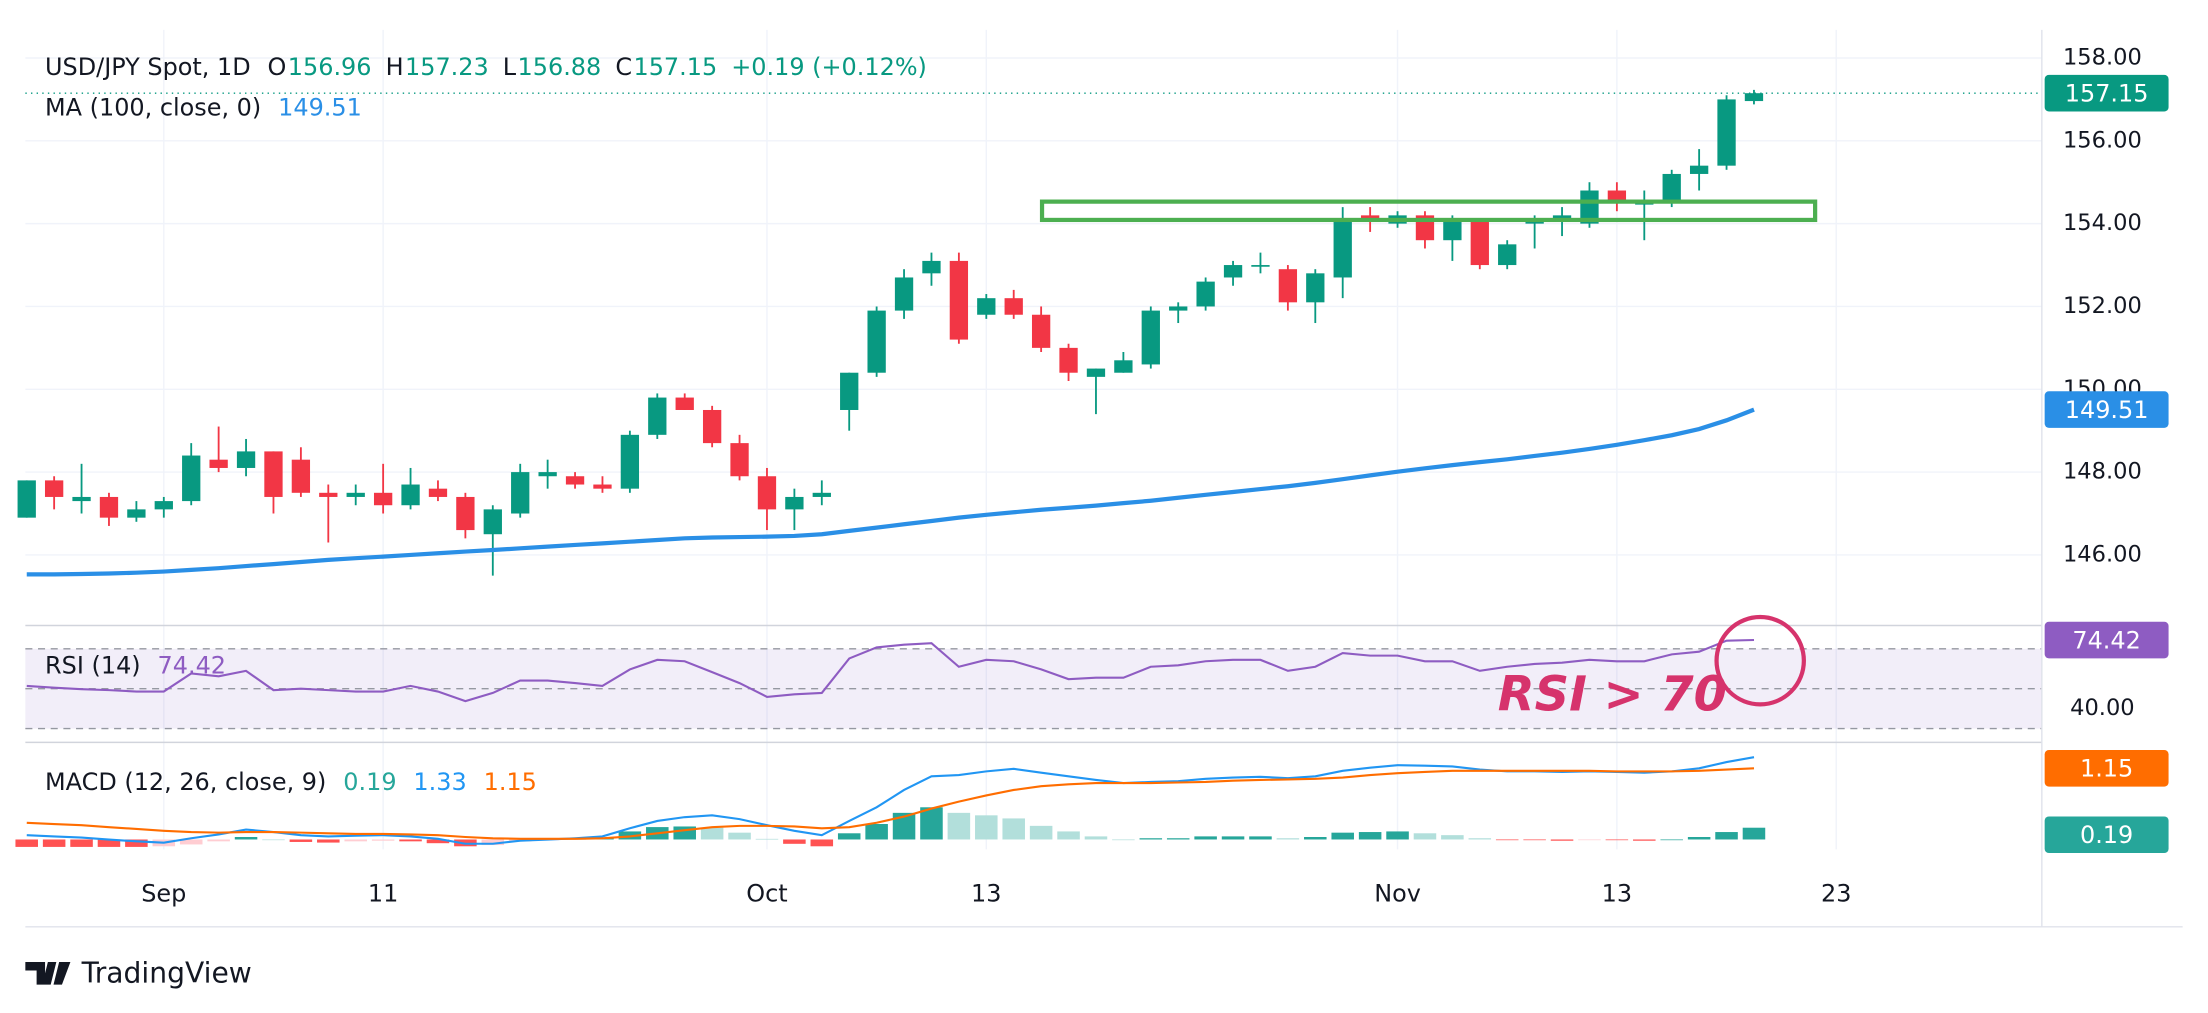 The height and width of the screenshot is (1013, 2208). Describe the element at coordinates (148, 67) in the screenshot. I see `legend-title: USD/JPY Spot, 1D` at that location.